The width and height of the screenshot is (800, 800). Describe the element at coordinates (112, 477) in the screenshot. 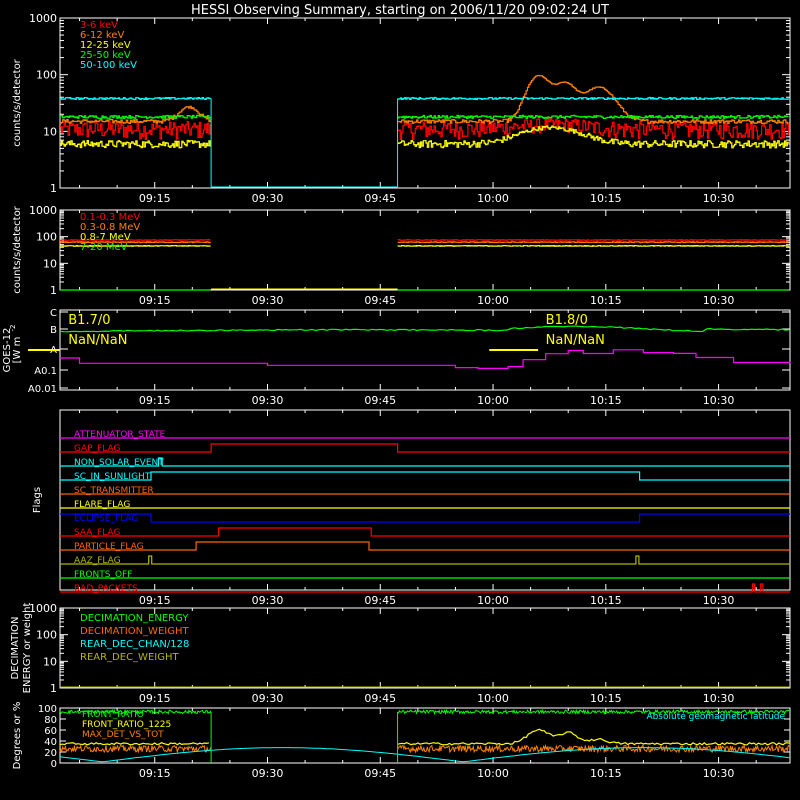

I see `flag-label: SC_IN_SUNLIGHT` at that location.